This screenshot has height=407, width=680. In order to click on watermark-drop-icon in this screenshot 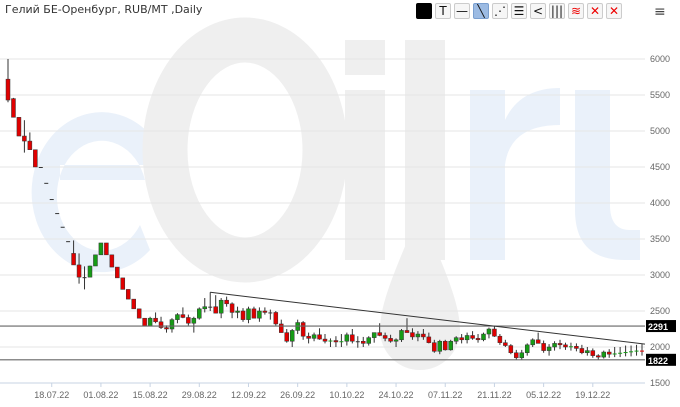, I will do `click(420, 290)`.